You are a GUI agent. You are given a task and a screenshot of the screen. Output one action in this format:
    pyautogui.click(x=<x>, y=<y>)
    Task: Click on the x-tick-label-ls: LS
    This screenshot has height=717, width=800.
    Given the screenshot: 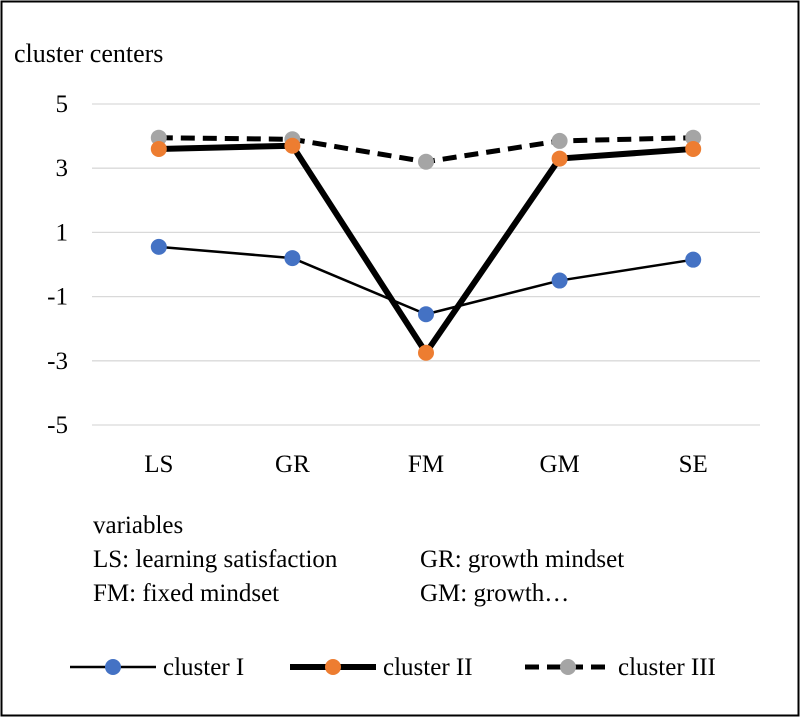 What is the action you would take?
    pyautogui.click(x=158, y=464)
    